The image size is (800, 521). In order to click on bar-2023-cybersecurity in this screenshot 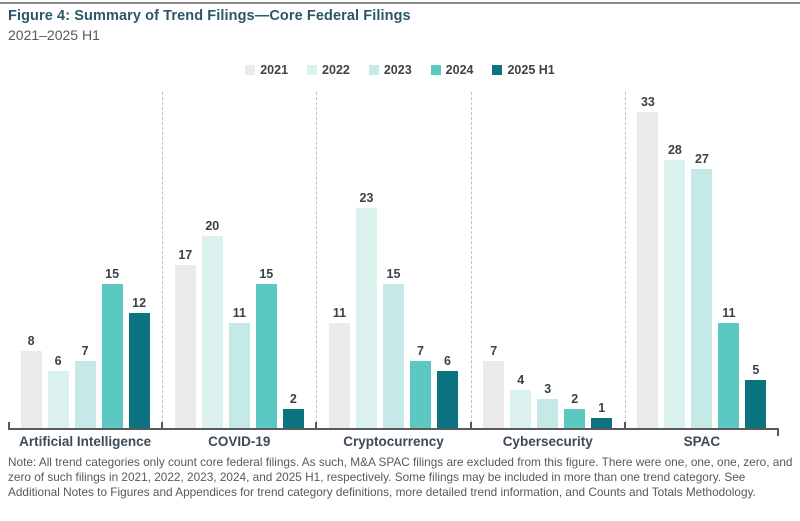, I will do `click(548, 413)`.